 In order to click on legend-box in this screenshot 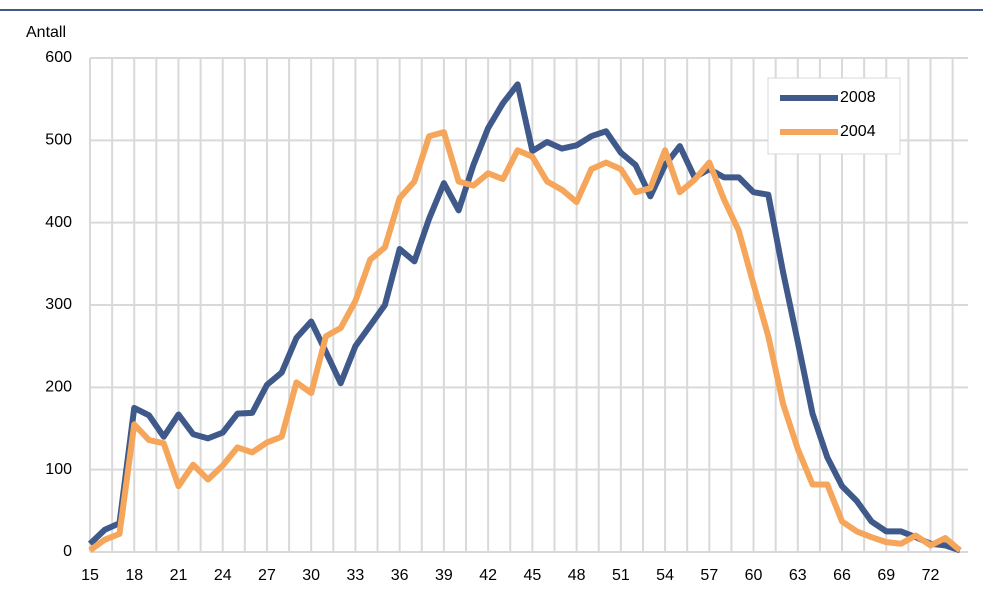, I will do `click(834, 116)`.